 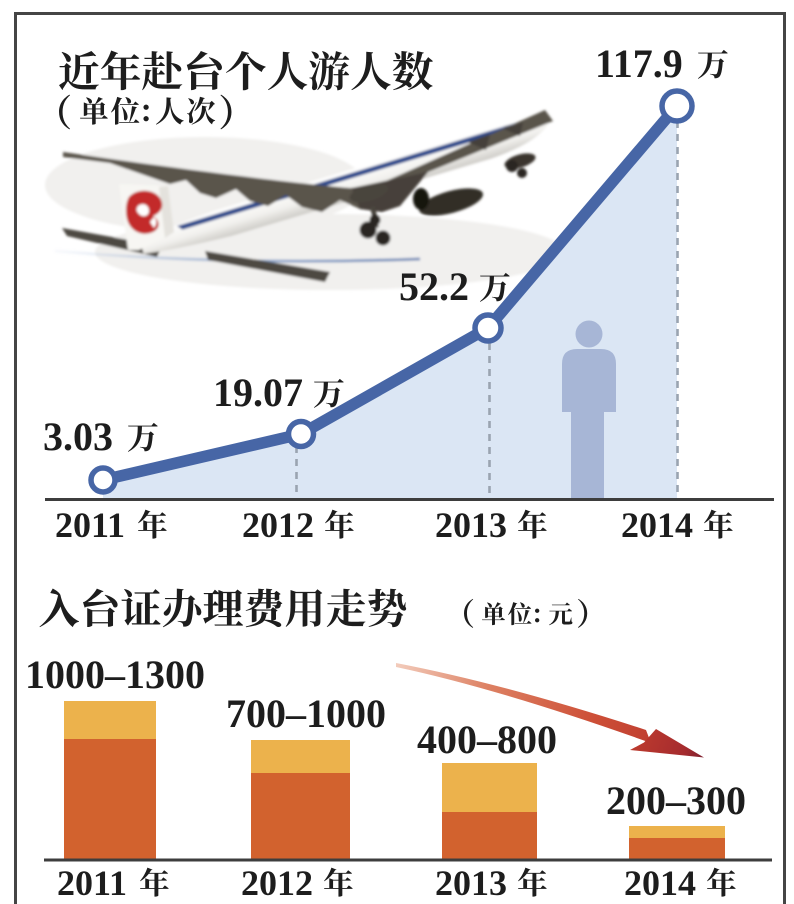 I want to click on svg-text: 200–300, so click(x=676, y=800).